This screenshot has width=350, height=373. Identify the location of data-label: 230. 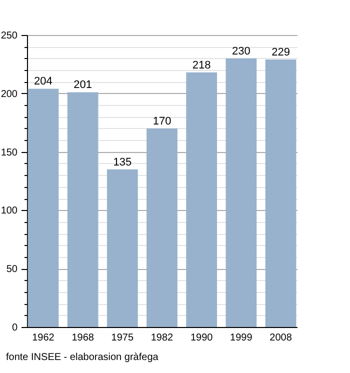
(241, 51).